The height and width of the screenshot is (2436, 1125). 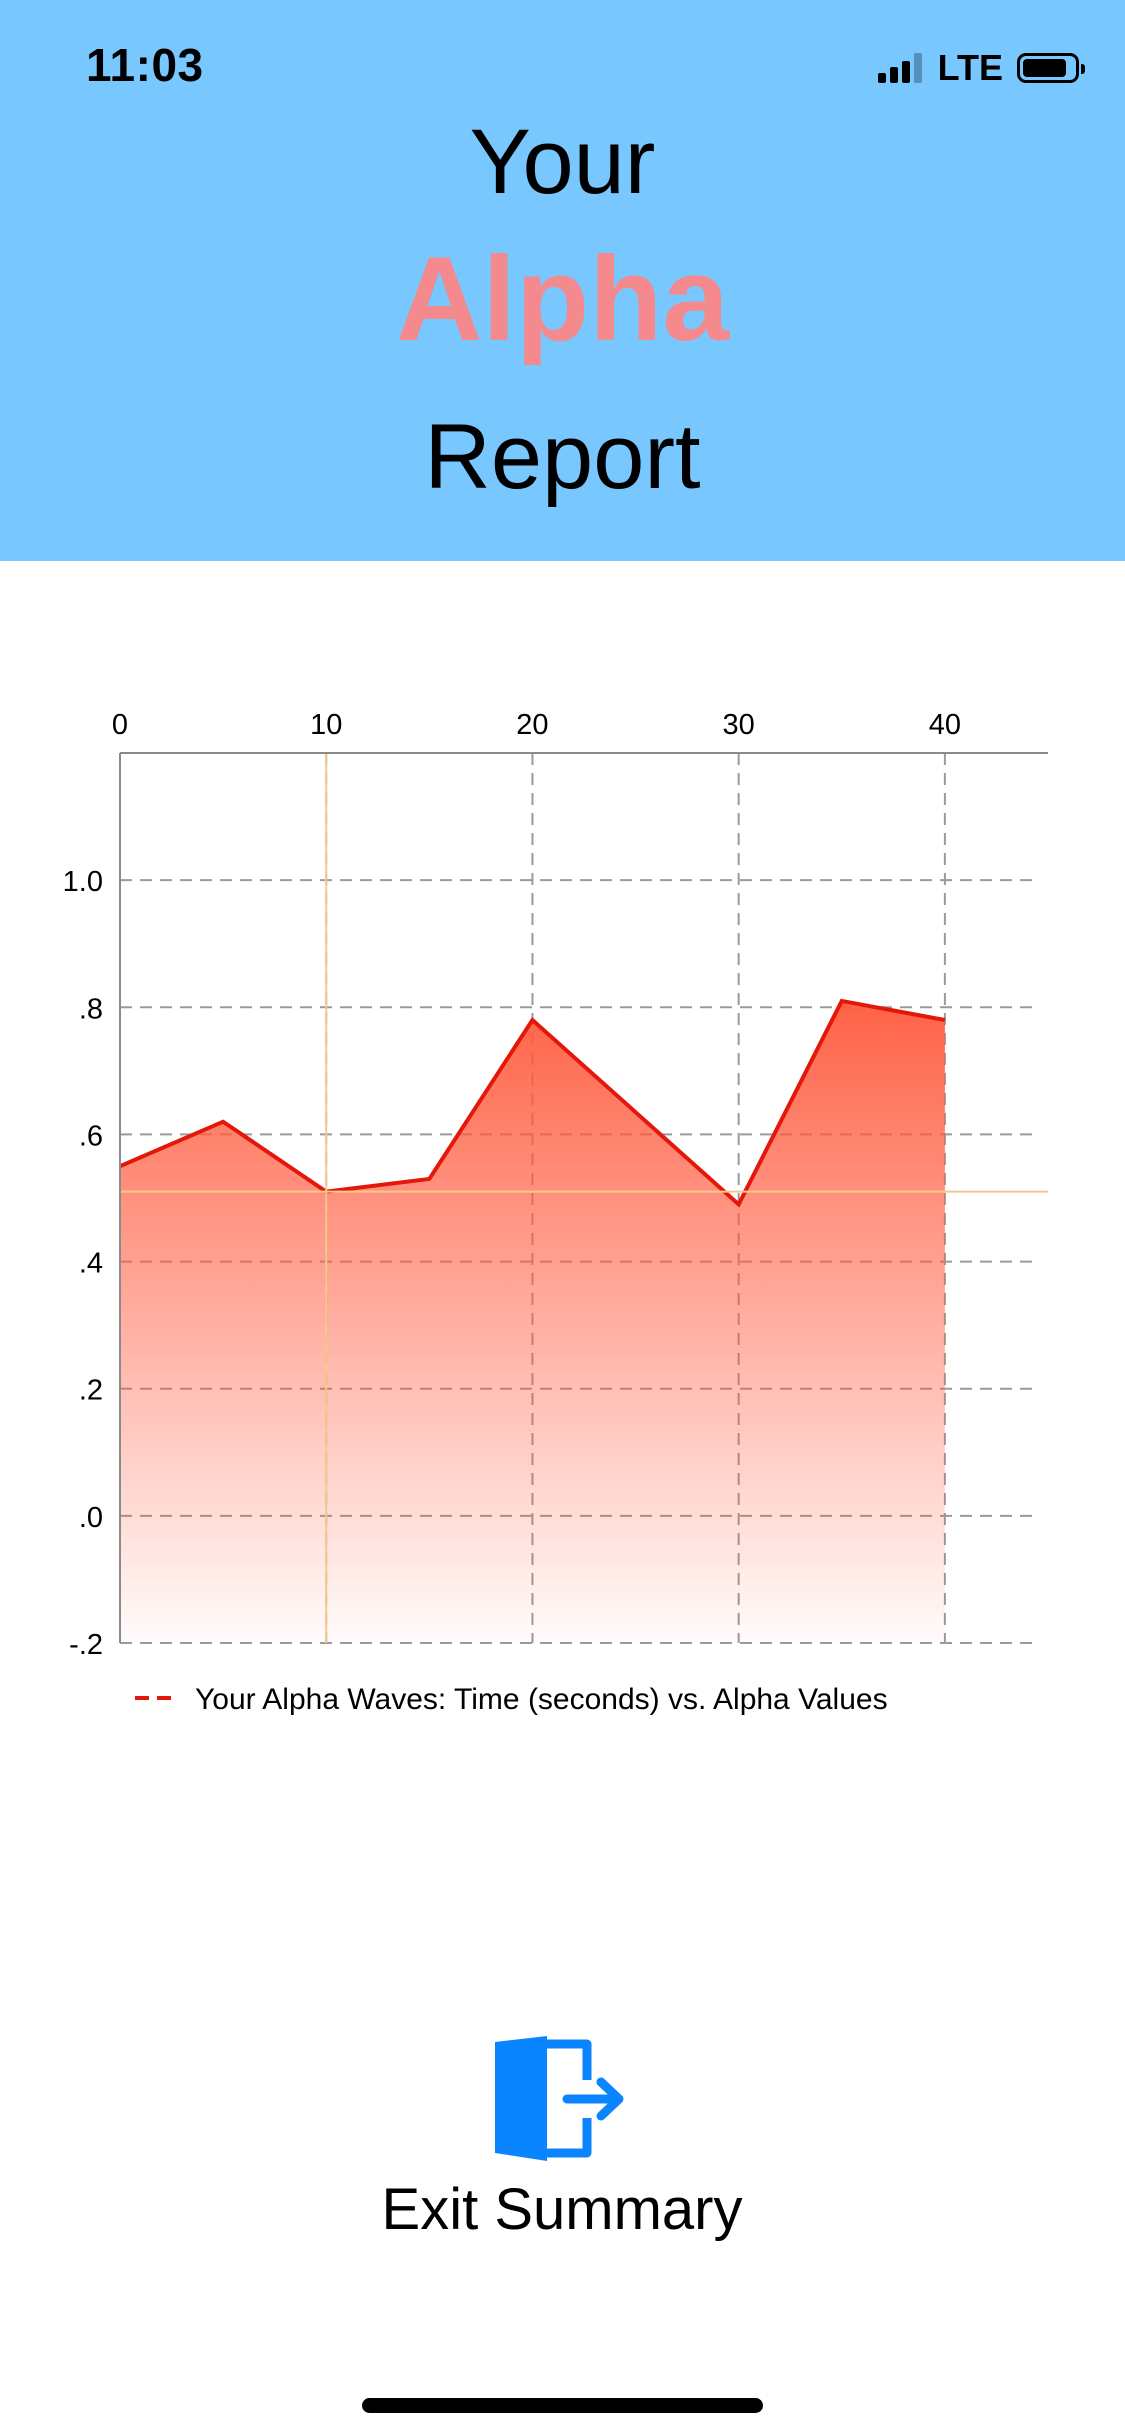 What do you see at coordinates (145, 65) in the screenshot?
I see `status-time: 11:03` at bounding box center [145, 65].